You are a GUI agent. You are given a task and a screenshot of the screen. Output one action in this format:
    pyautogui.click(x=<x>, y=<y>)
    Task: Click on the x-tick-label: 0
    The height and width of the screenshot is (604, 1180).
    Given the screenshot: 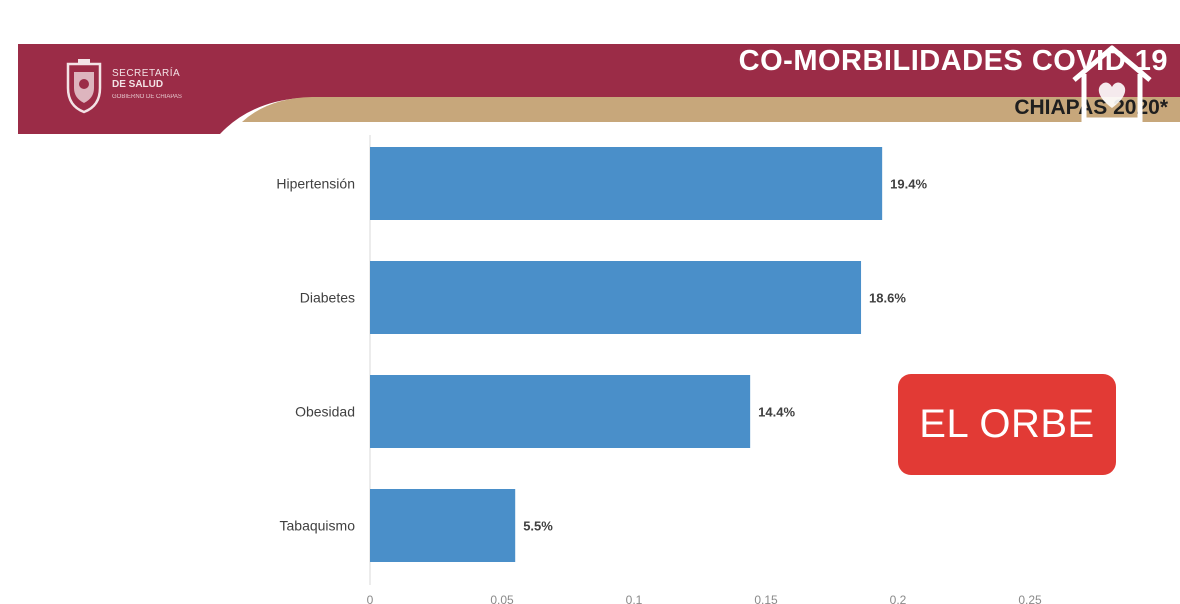 What is the action you would take?
    pyautogui.click(x=370, y=598)
    